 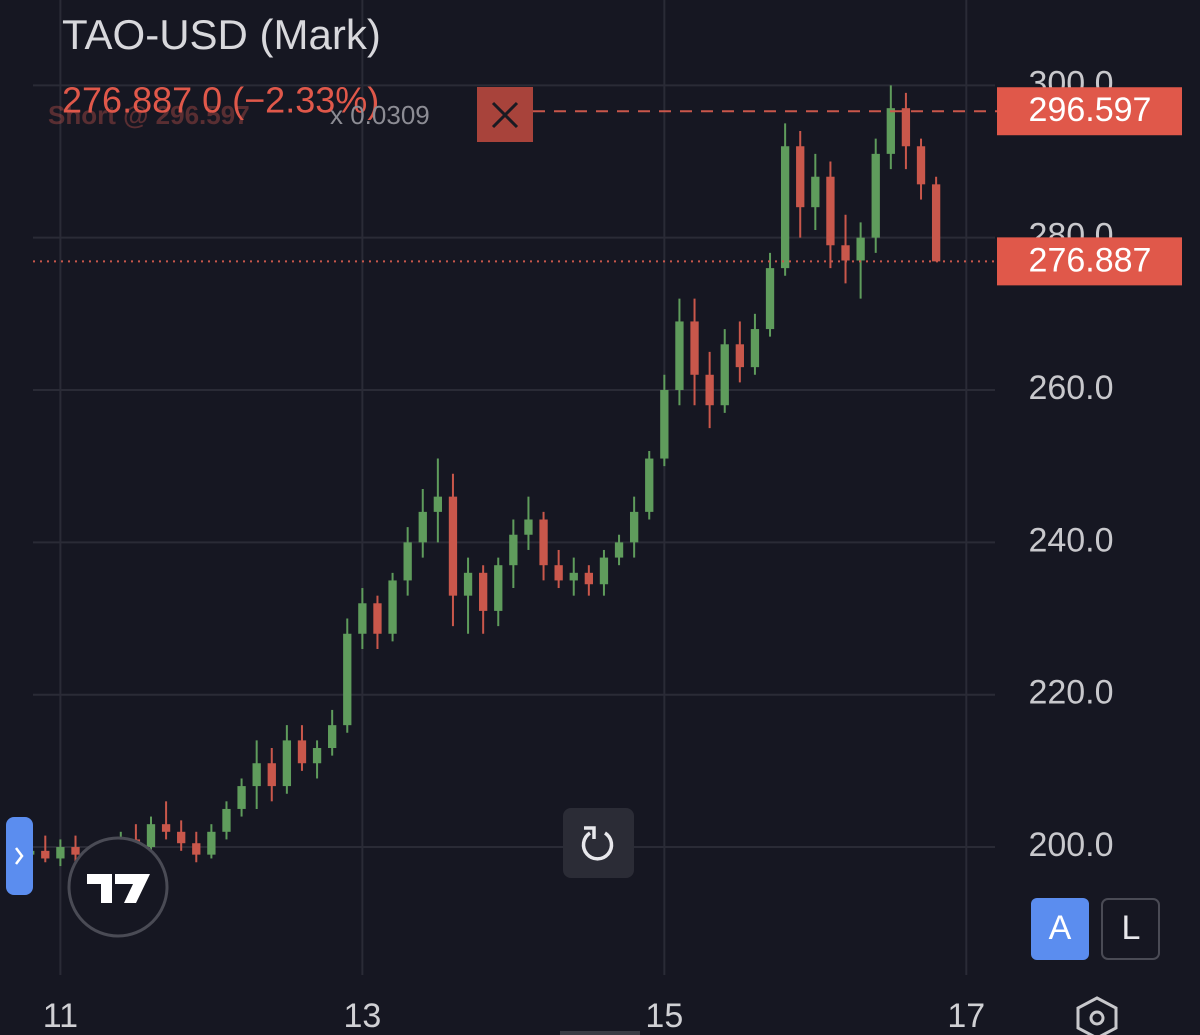 I want to click on close-icon, so click(x=505, y=115).